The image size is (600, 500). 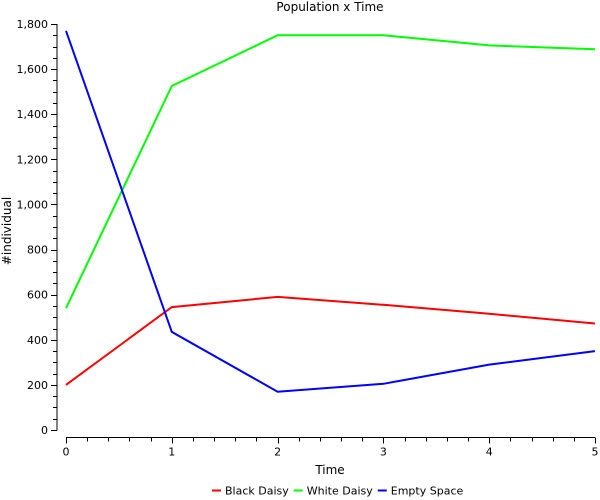 What do you see at coordinates (33, 24) in the screenshot?
I see `y-tick-label: 1,800` at bounding box center [33, 24].